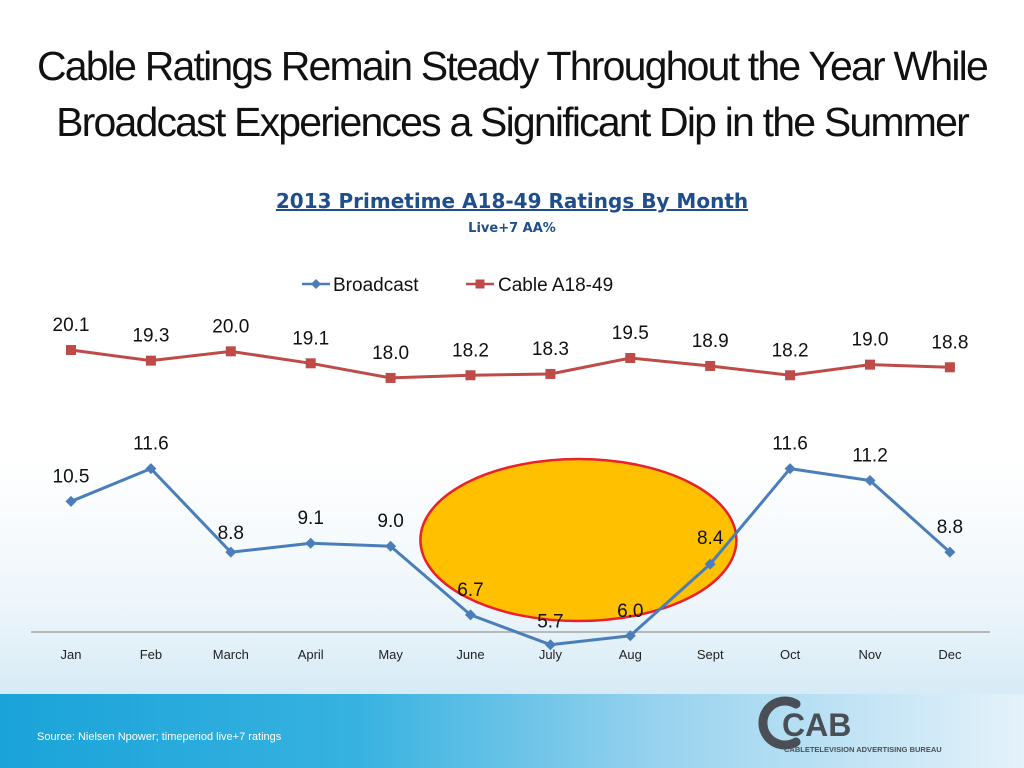 The height and width of the screenshot is (768, 1024). Describe the element at coordinates (630, 333) in the screenshot. I see `data-label: 19.5` at that location.